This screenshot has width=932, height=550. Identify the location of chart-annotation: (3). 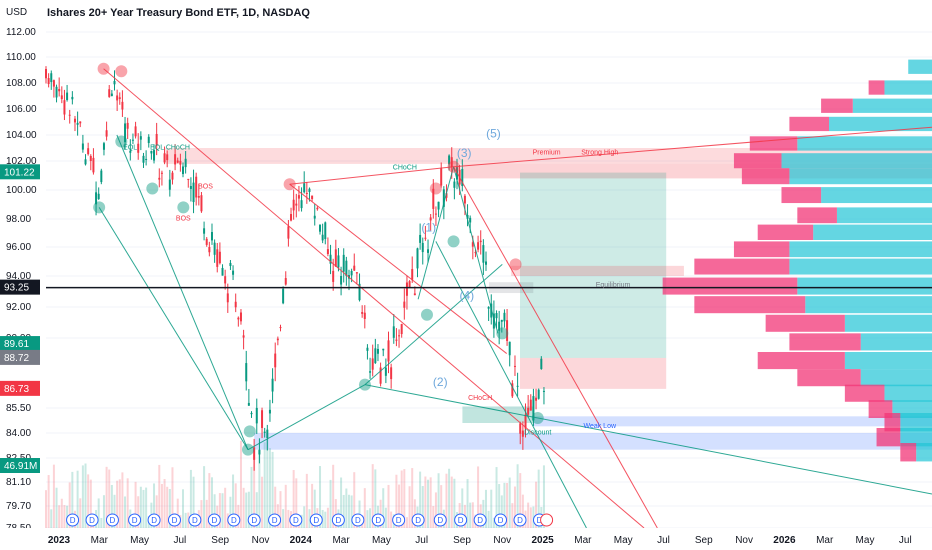
(464, 153).